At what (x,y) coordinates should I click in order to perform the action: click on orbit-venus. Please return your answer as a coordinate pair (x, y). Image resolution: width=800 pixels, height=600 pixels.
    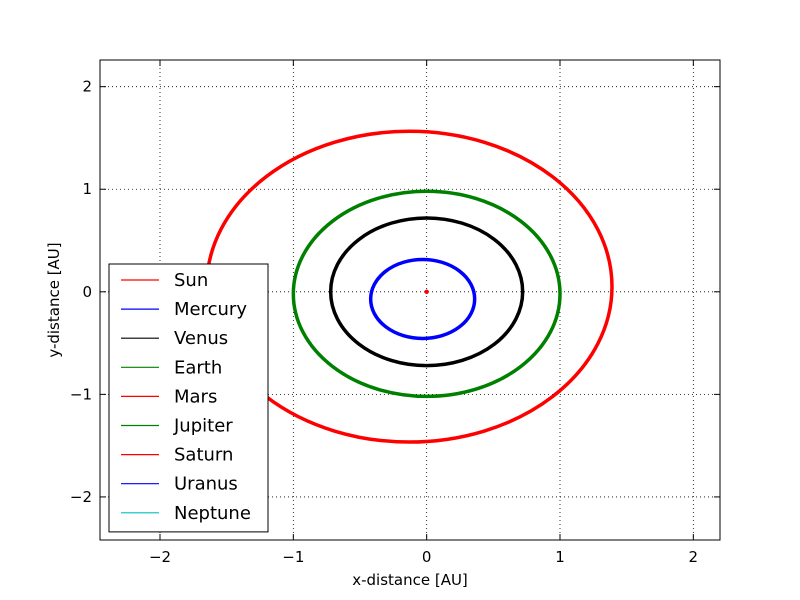
    Looking at the image, I should click on (426, 292).